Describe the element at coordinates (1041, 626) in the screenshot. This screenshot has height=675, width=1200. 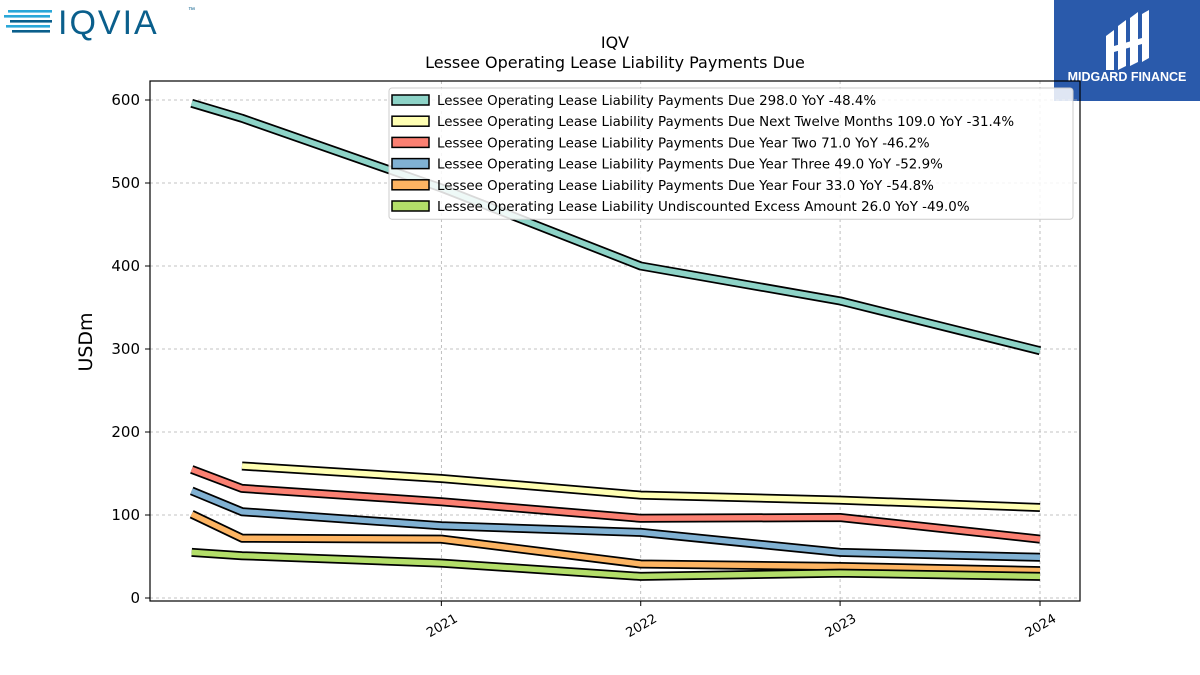
I see `x-tick-label: 2024` at that location.